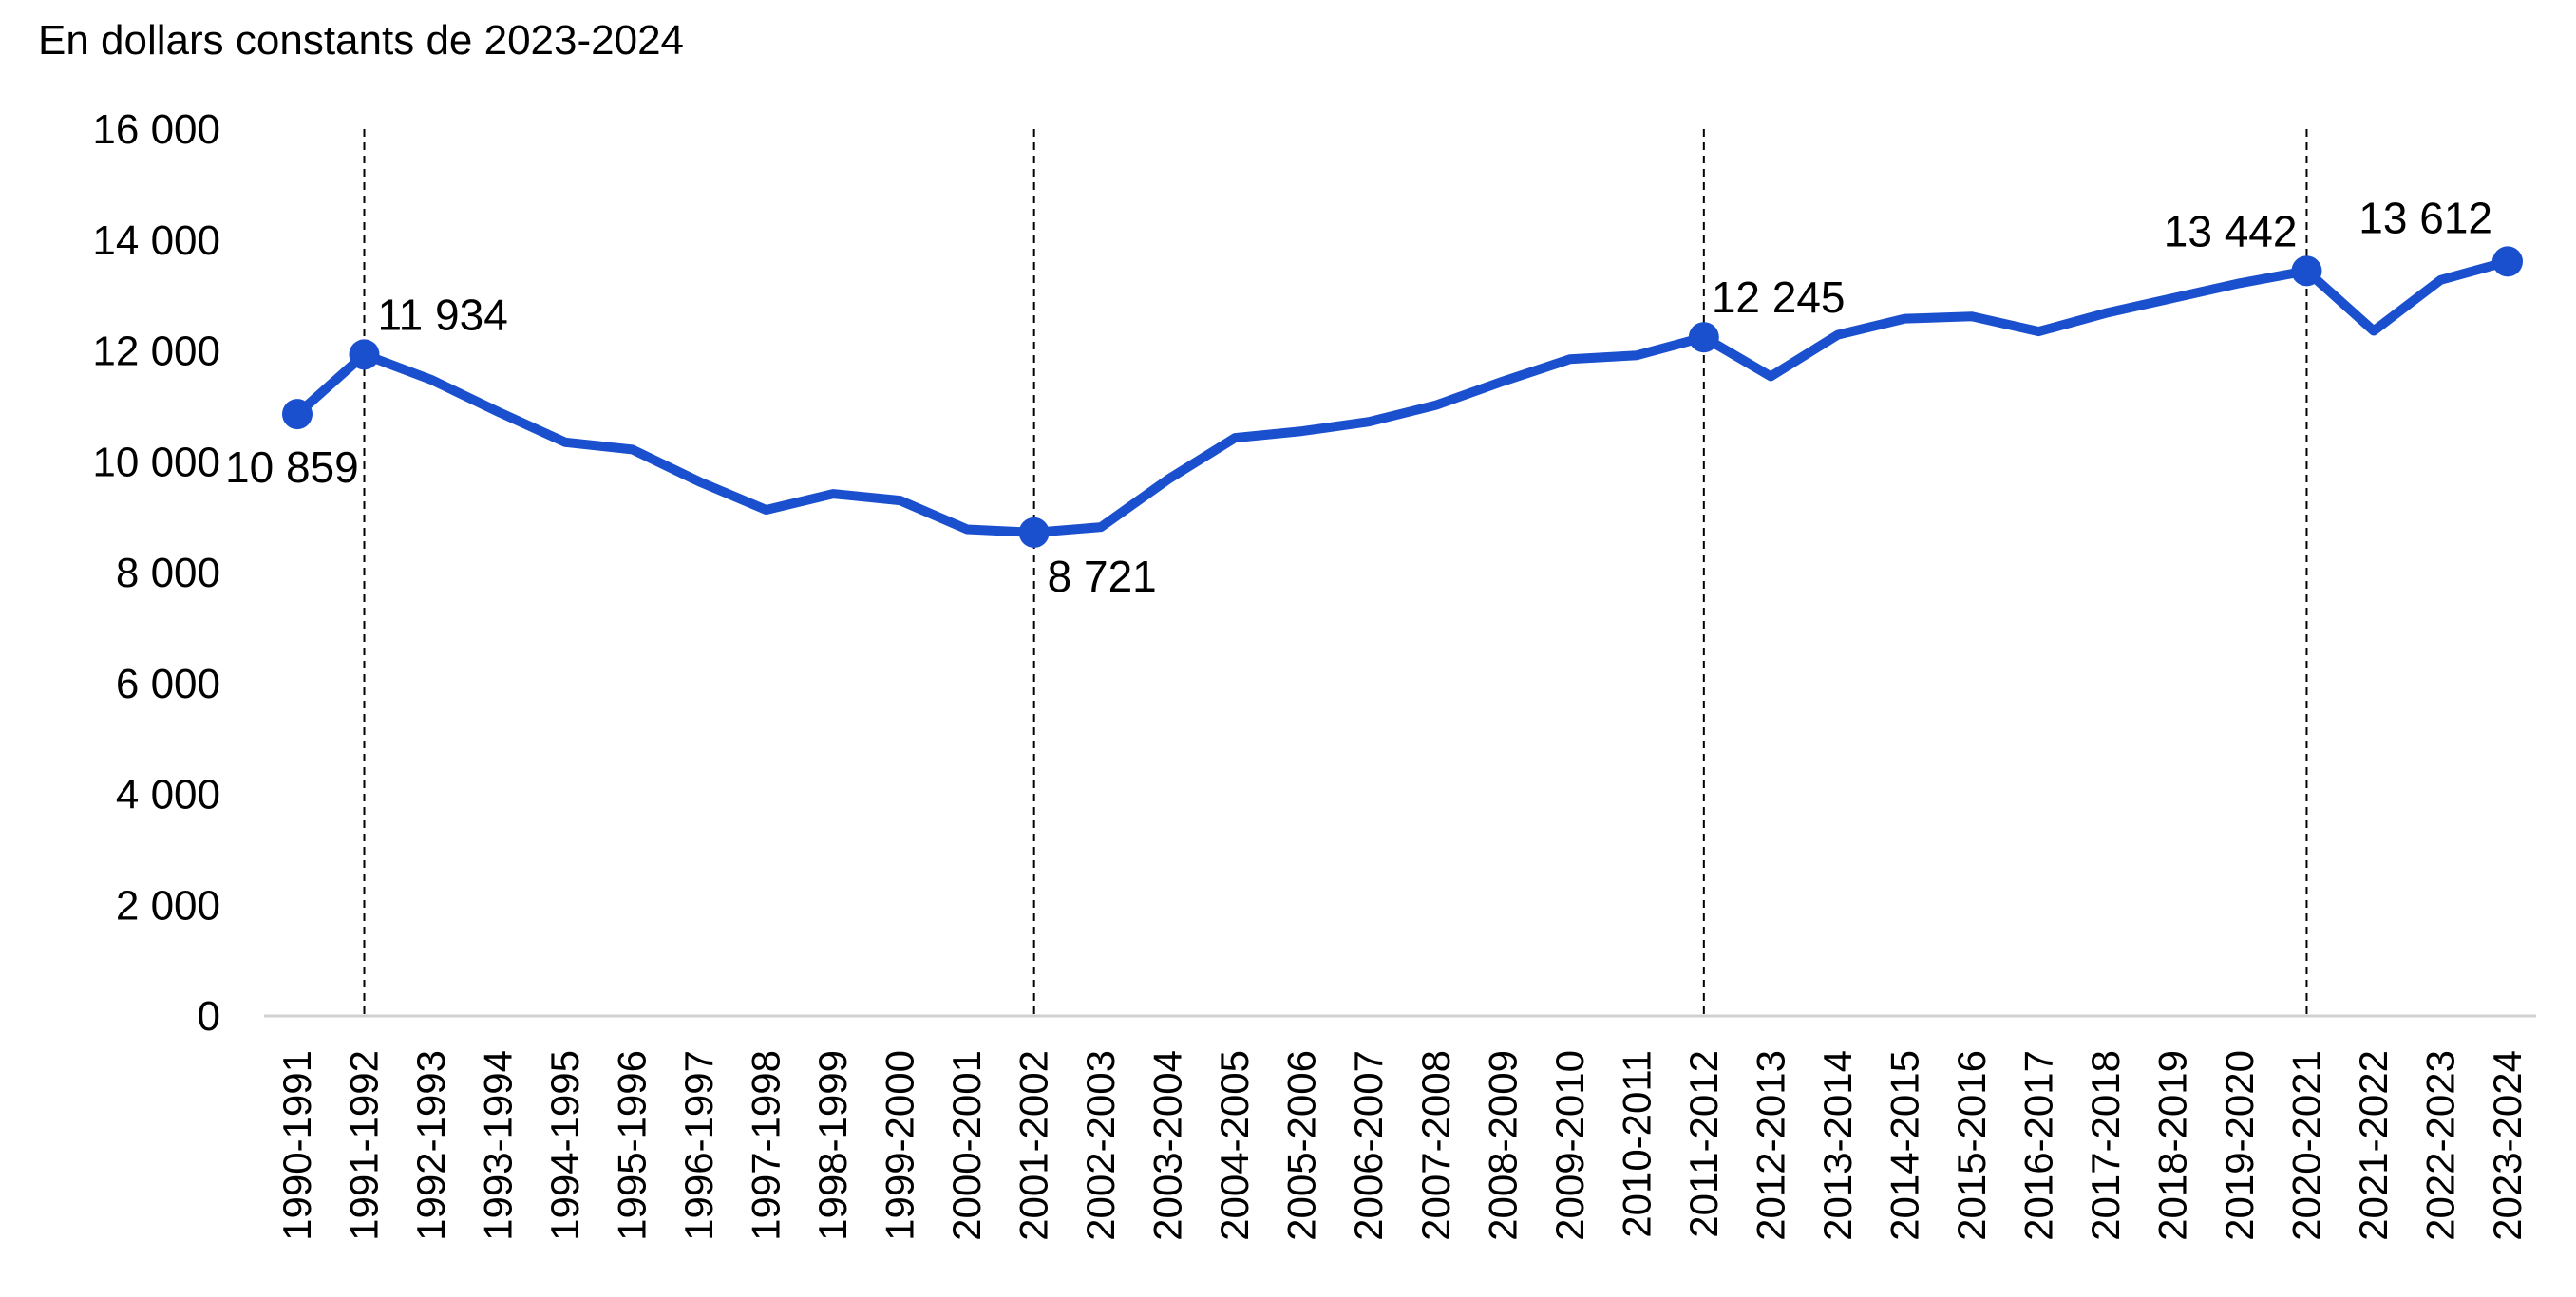  Describe the element at coordinates (2305, 1145) in the screenshot. I see `x-tick-label: 2020-2021` at that location.